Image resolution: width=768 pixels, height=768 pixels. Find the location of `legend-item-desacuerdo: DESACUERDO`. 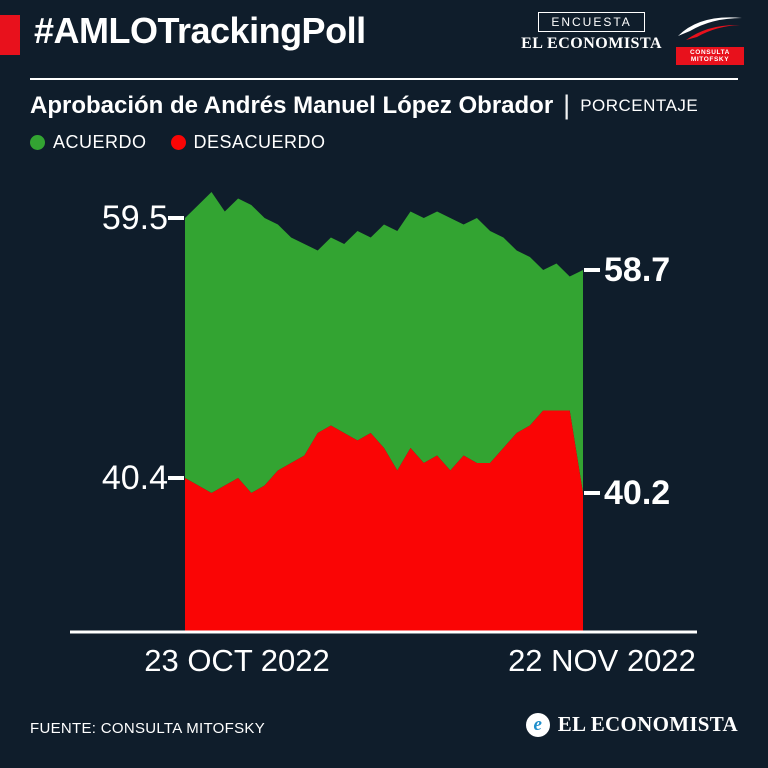

legend-item-desacuerdo: DESACUERDO is located at coordinates (248, 142).